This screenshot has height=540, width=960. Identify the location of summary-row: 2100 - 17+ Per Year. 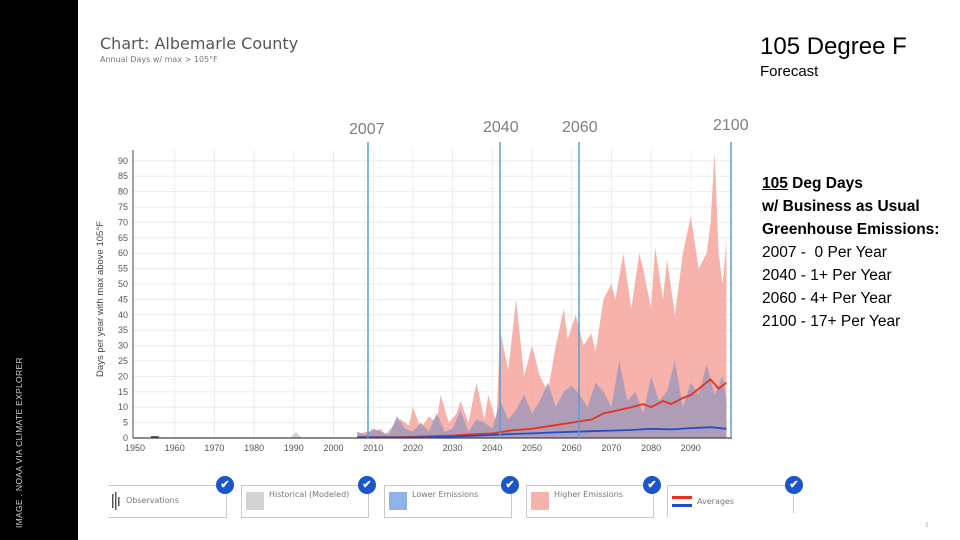
(831, 321).